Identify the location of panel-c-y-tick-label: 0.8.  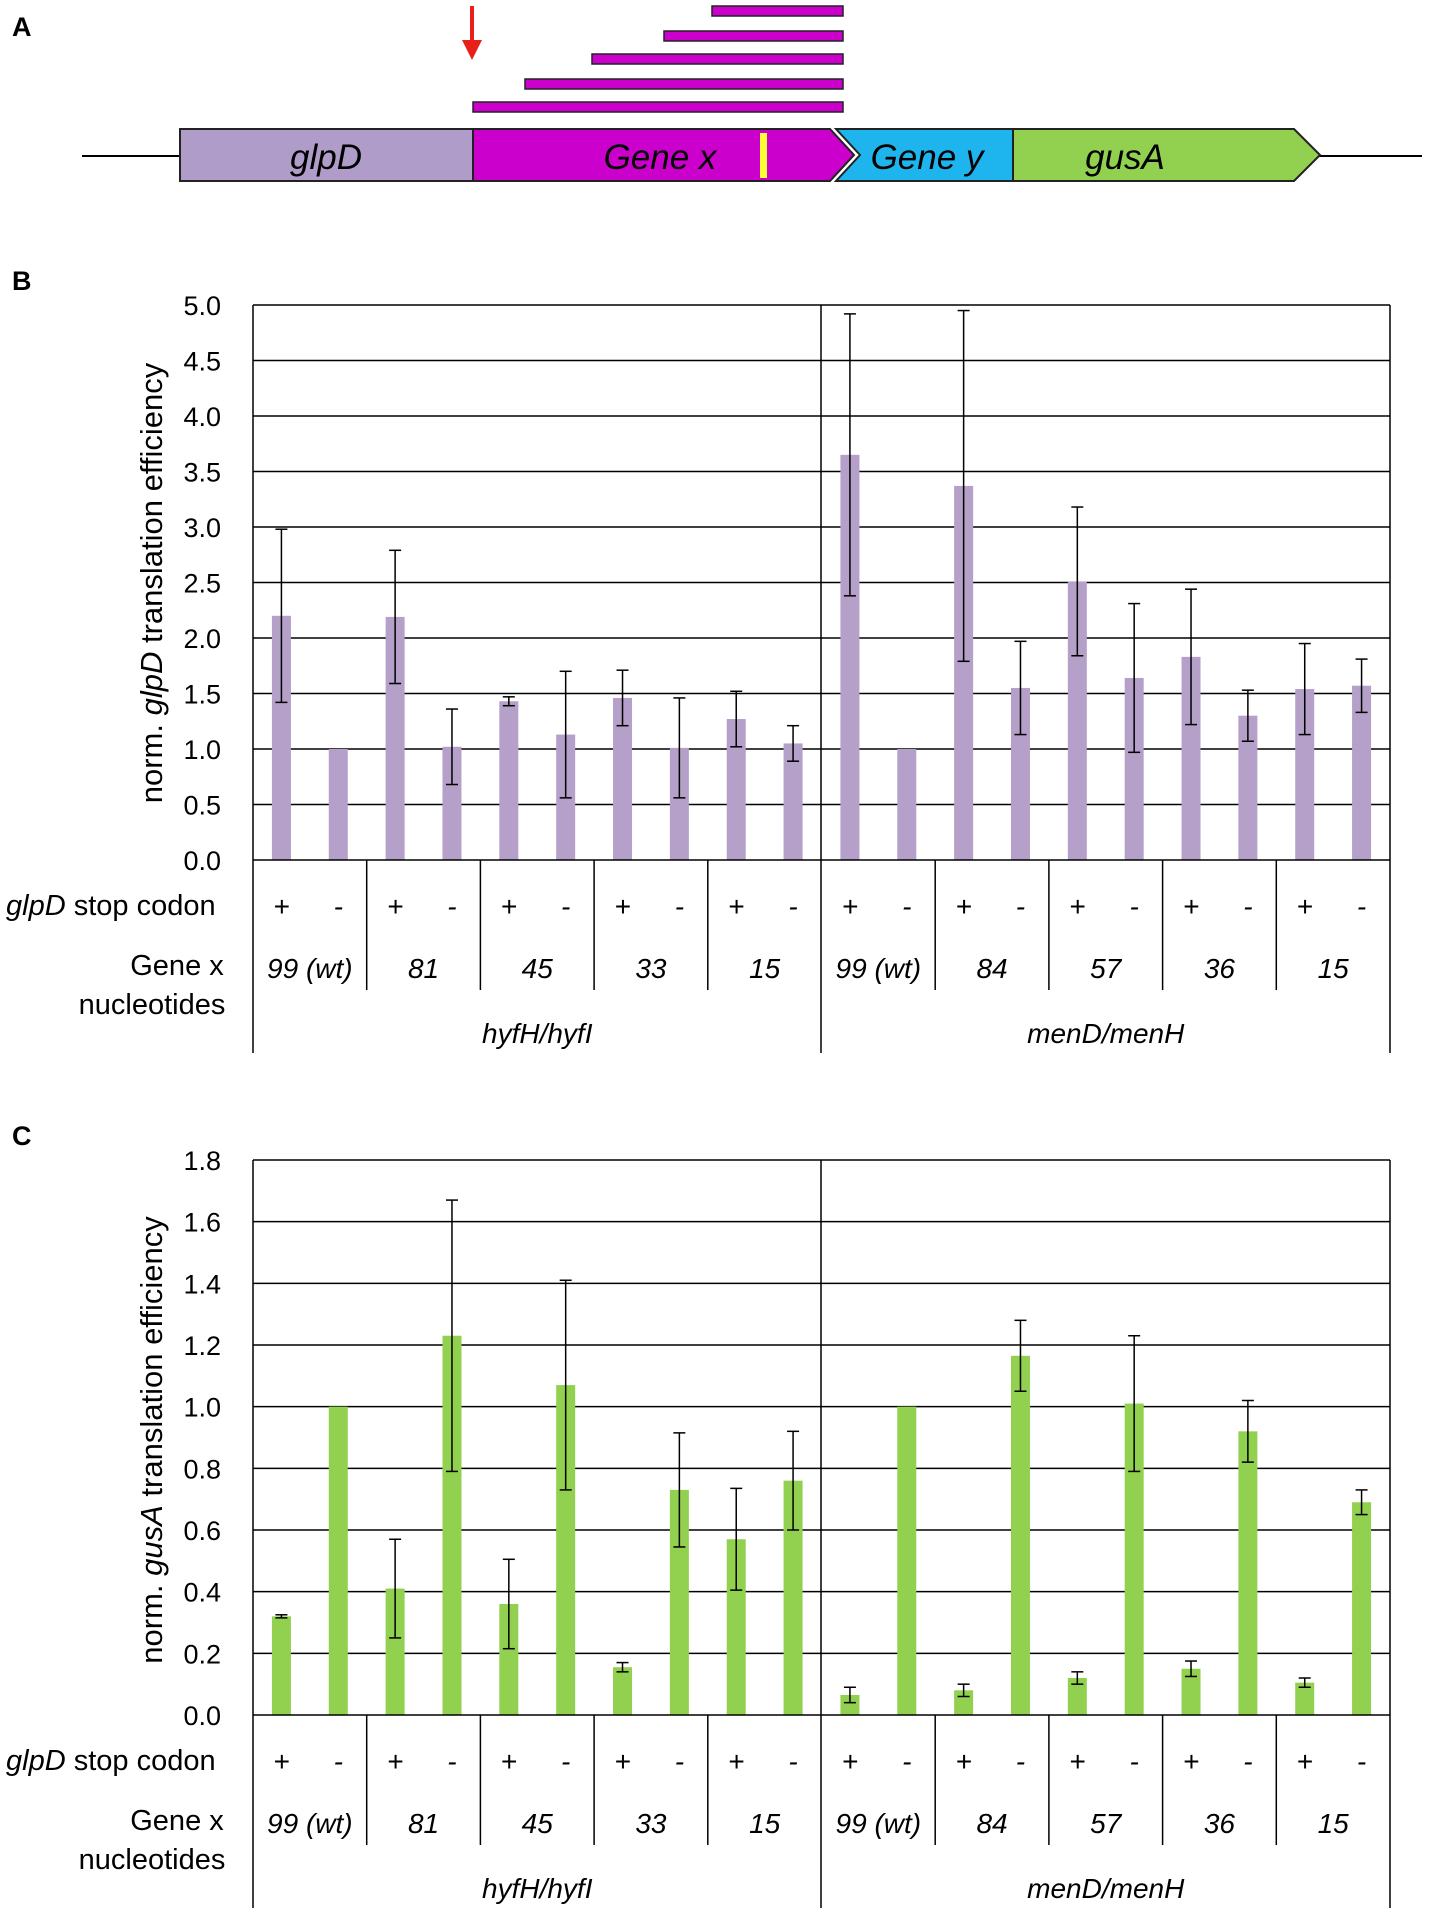
(202, 1469).